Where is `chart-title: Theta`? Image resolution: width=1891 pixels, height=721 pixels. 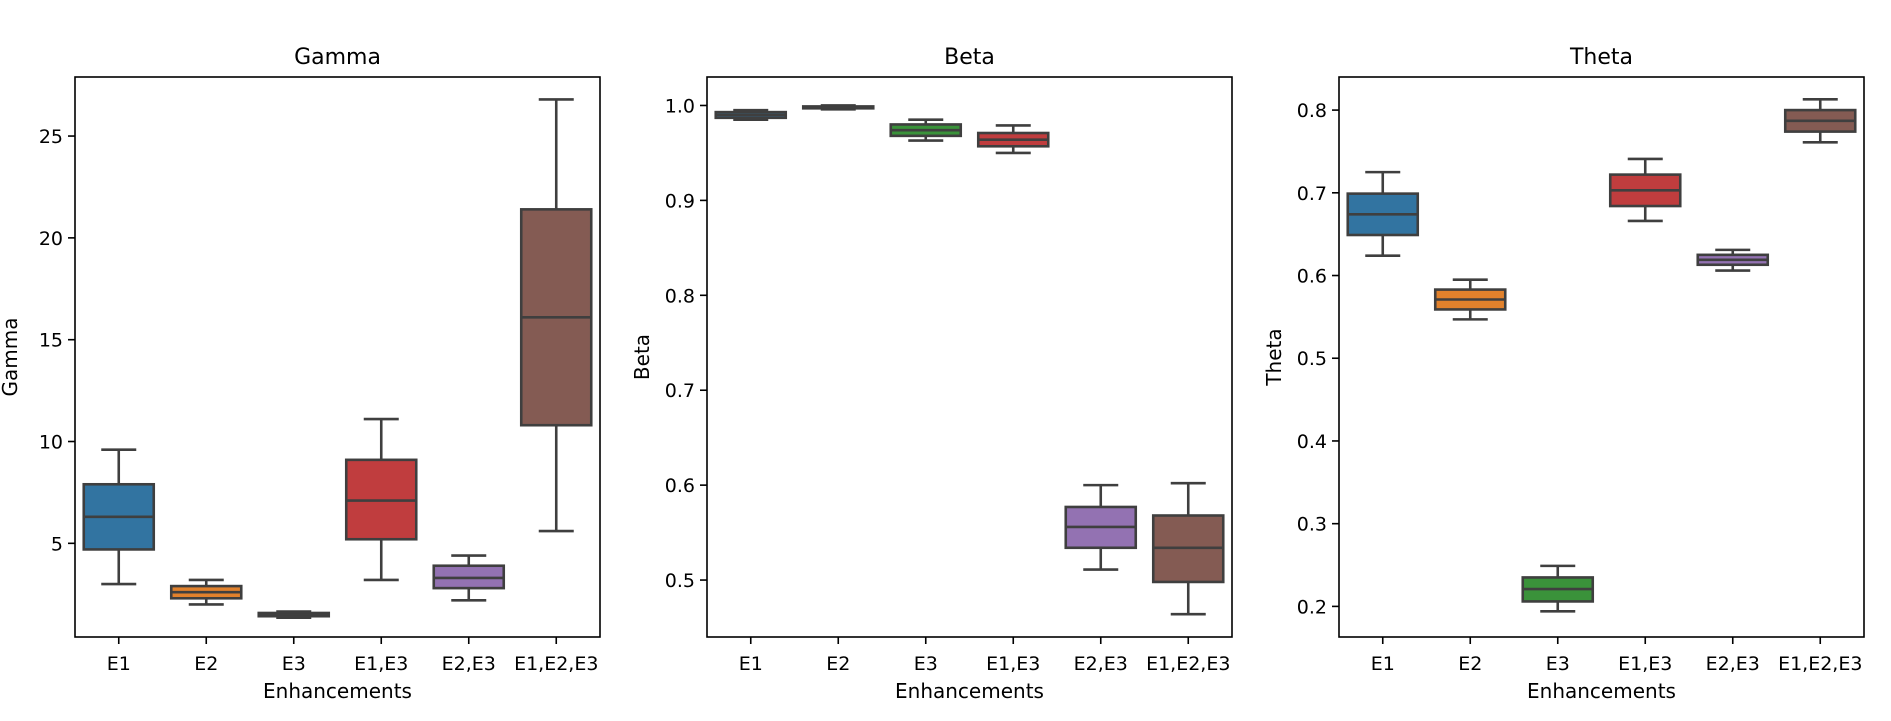
chart-title: Theta is located at coordinates (1601, 57).